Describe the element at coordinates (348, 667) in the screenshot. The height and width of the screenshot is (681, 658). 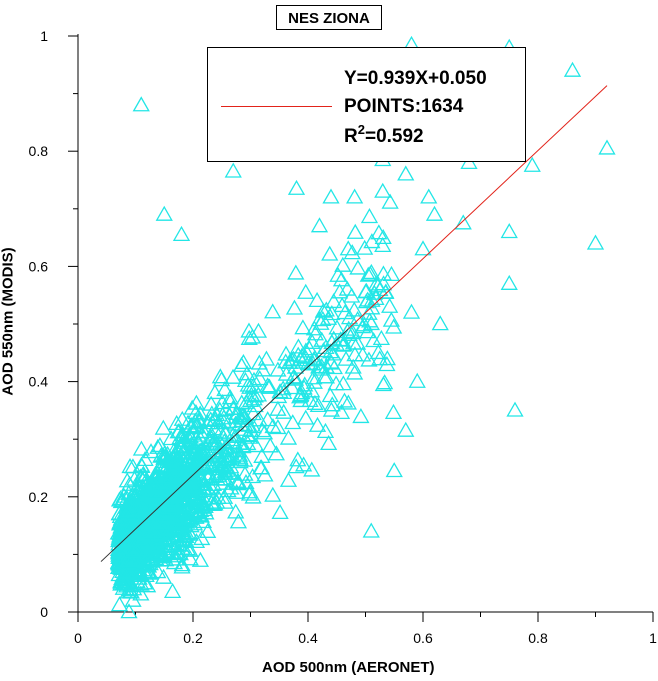
I see `x-axis-label: AOD 500nm (AERONET)` at that location.